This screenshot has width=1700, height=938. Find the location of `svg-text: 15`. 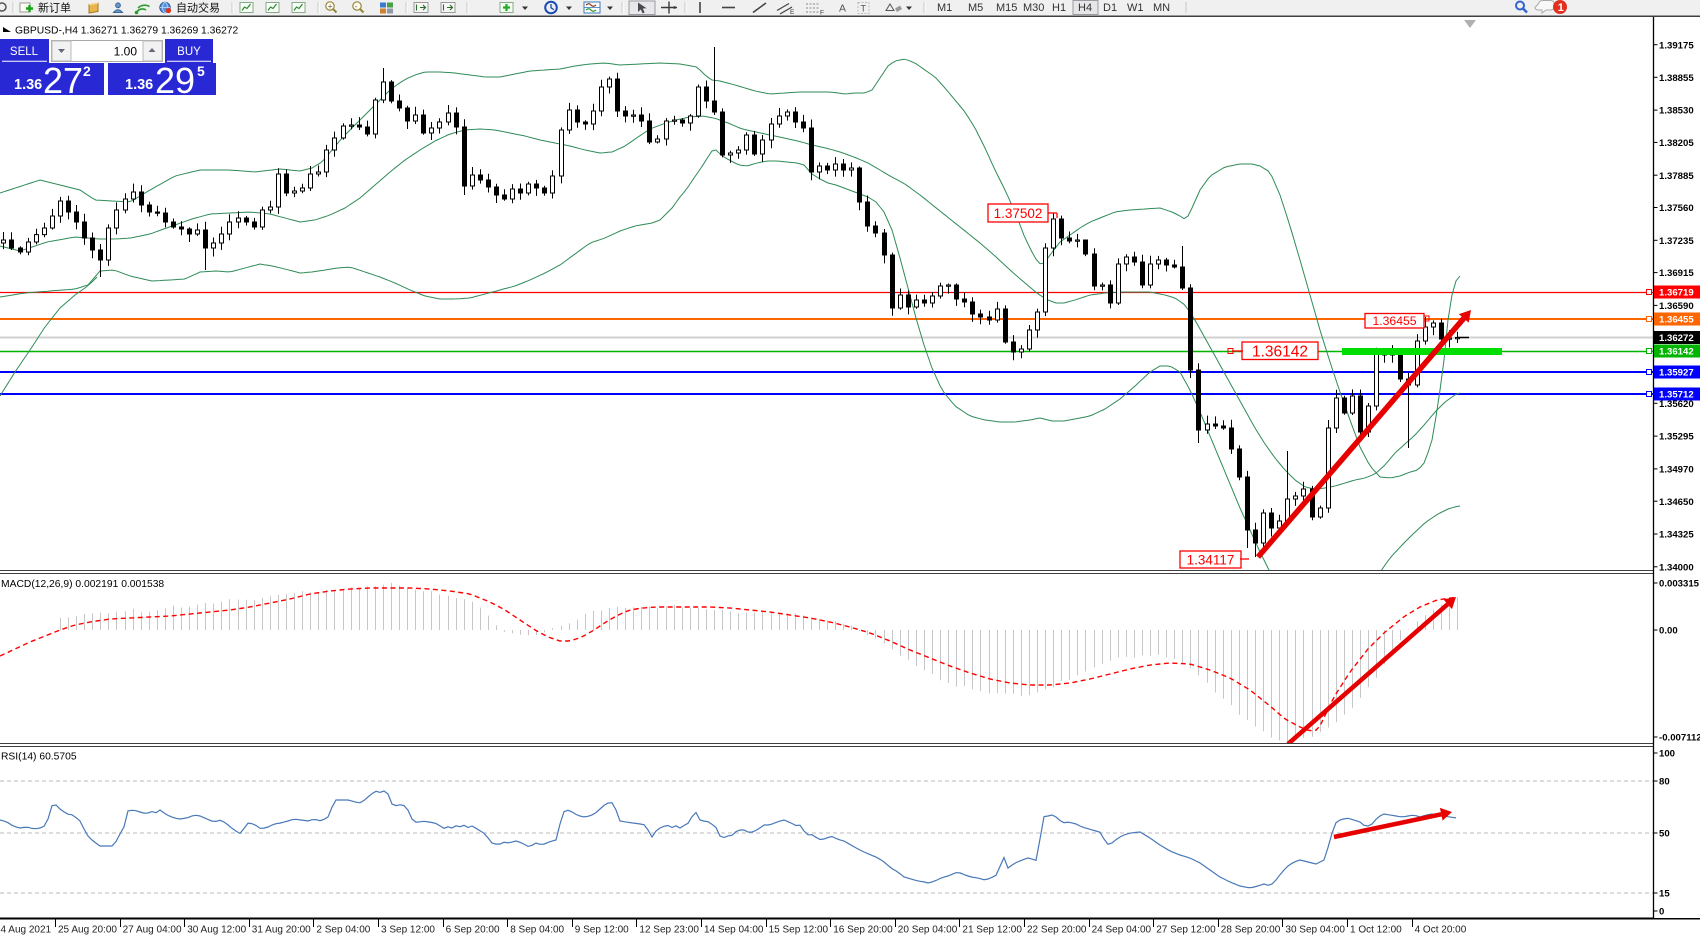

svg-text: 15 is located at coordinates (1664, 894).